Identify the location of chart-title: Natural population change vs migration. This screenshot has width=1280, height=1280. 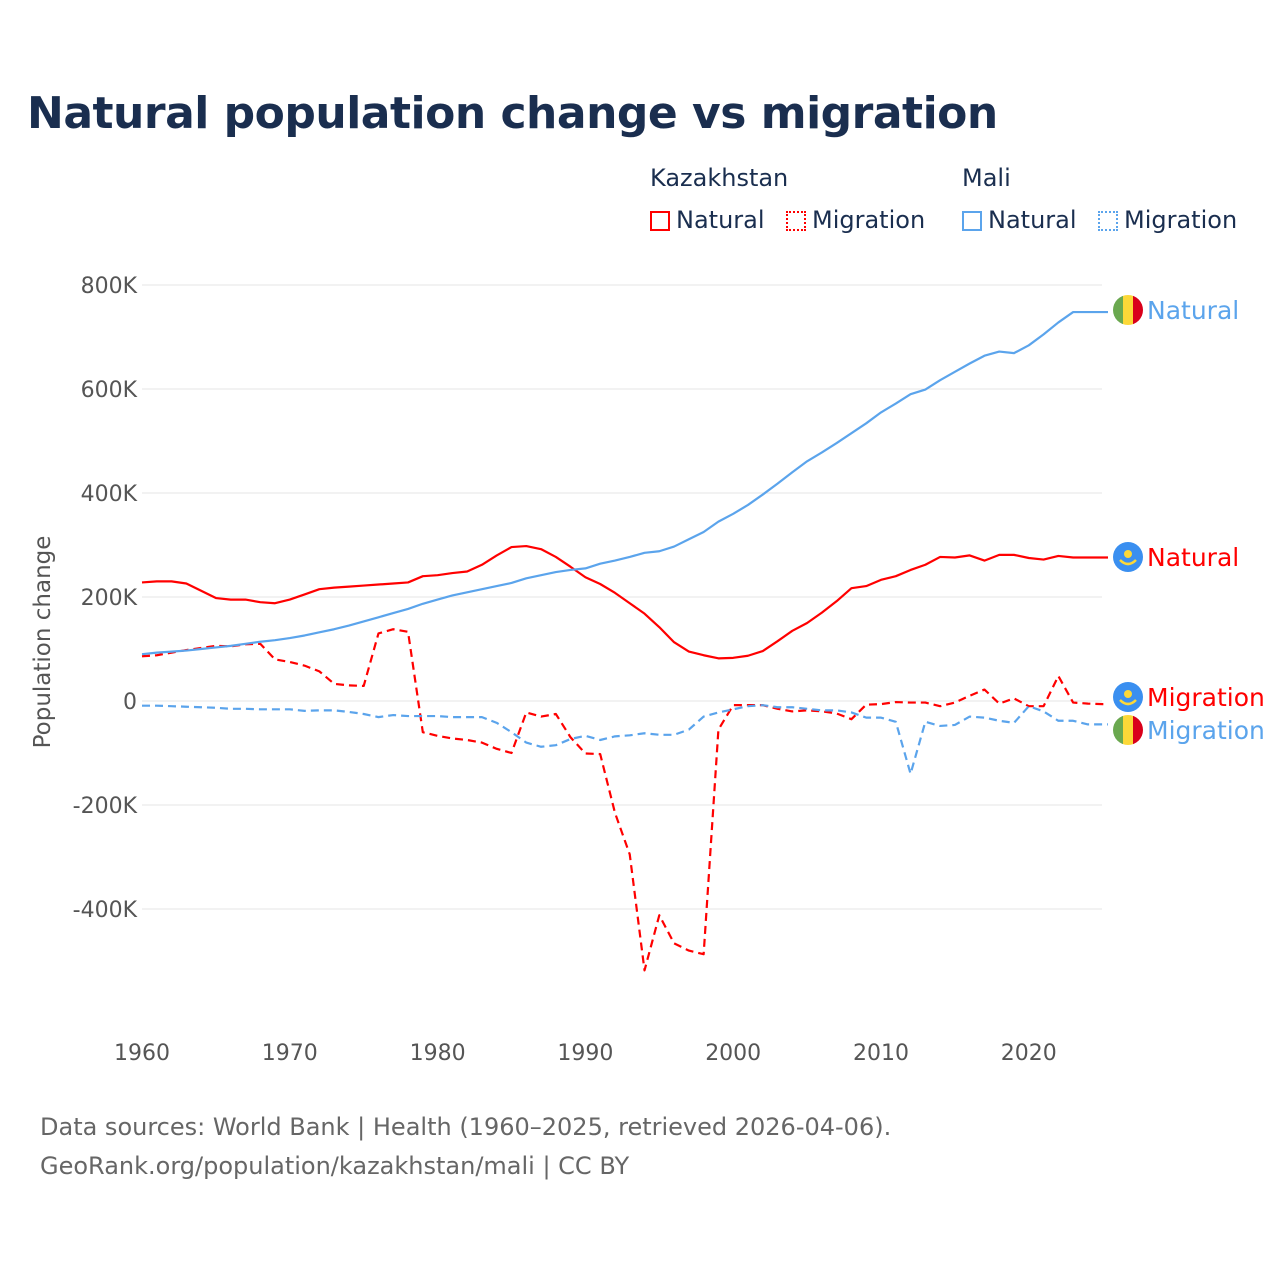
(512, 113).